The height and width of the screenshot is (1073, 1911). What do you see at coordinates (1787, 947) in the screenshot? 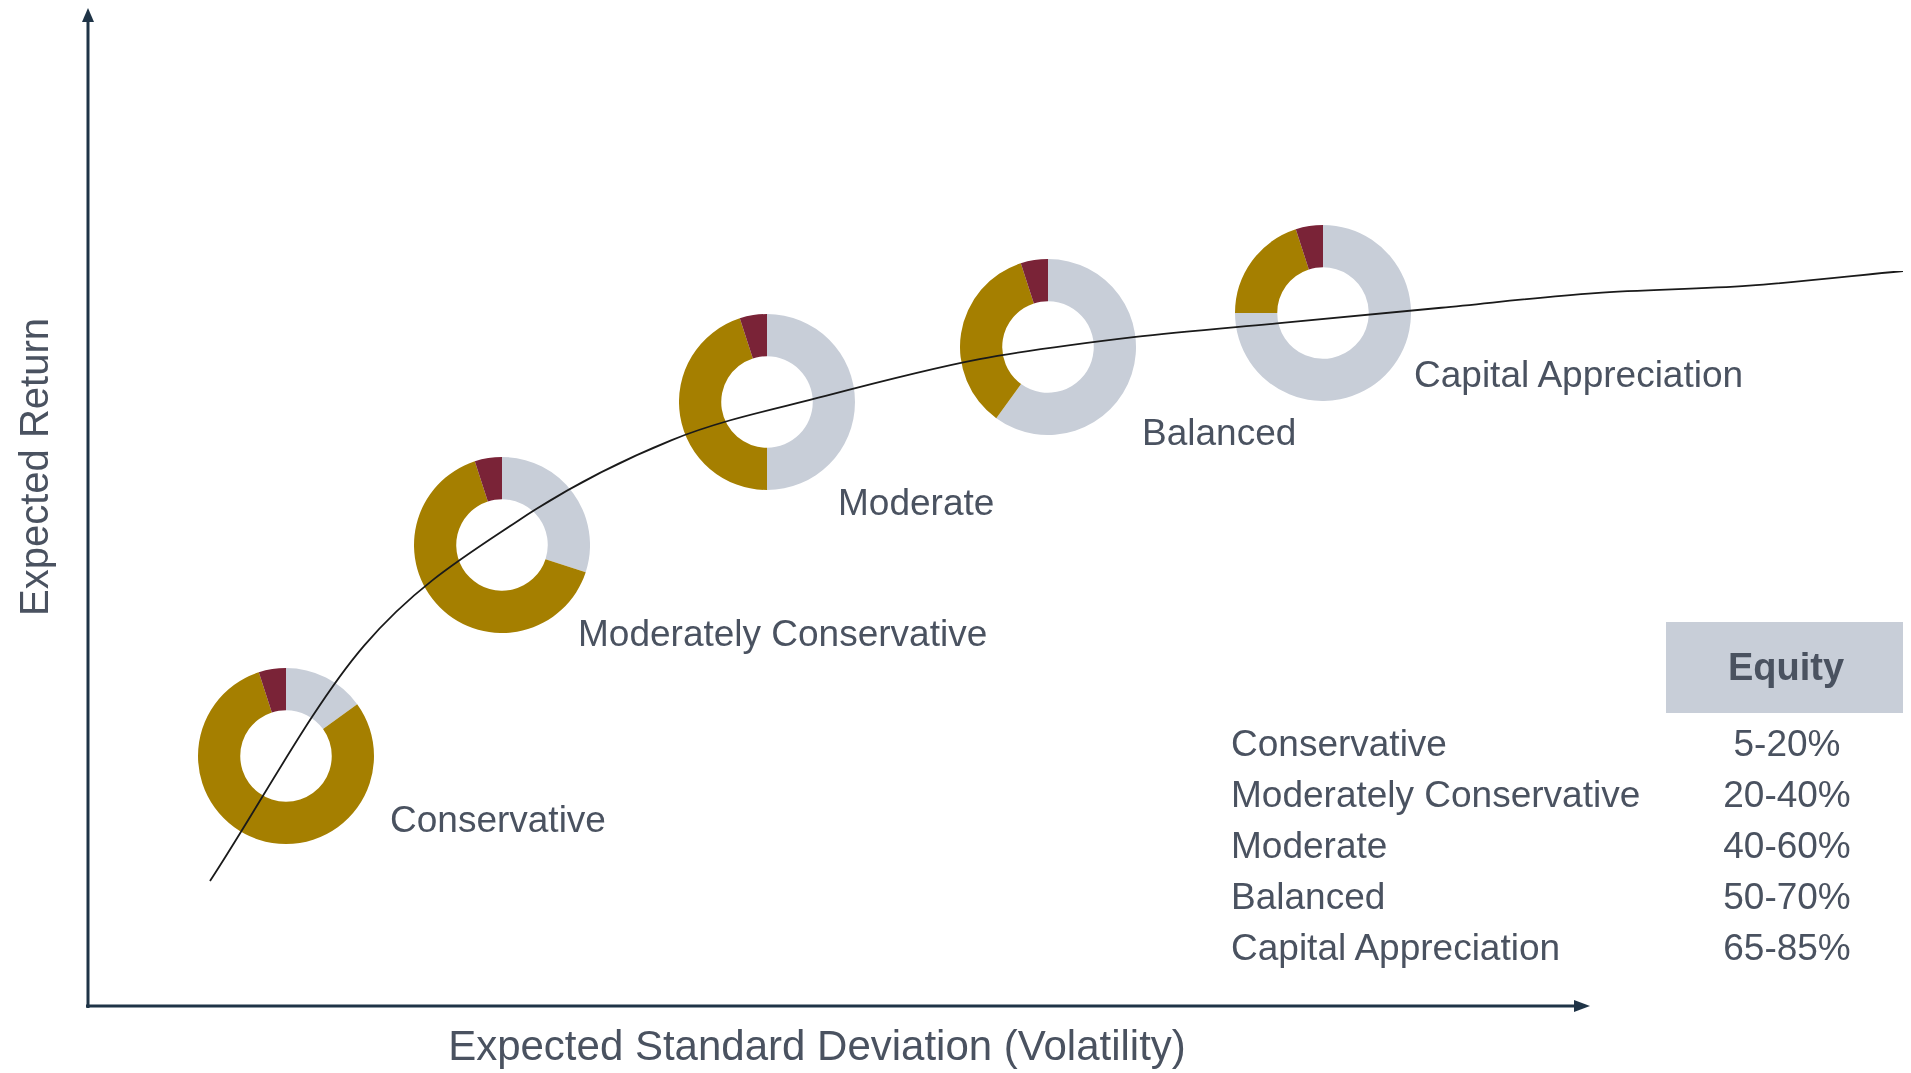
I see `text: 65-85%` at bounding box center [1787, 947].